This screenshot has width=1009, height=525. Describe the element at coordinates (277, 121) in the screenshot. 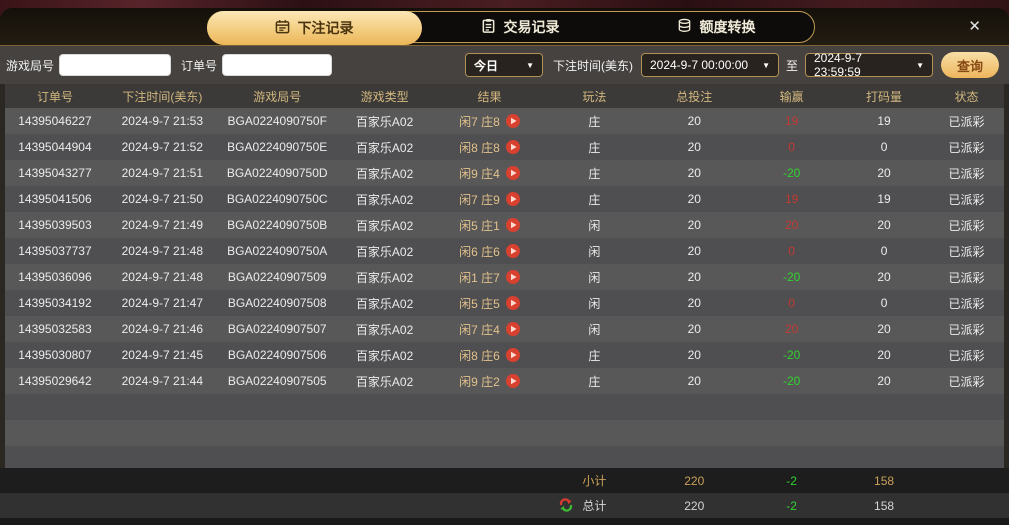

I see `game-round-cell: BGA0224090750F` at that location.